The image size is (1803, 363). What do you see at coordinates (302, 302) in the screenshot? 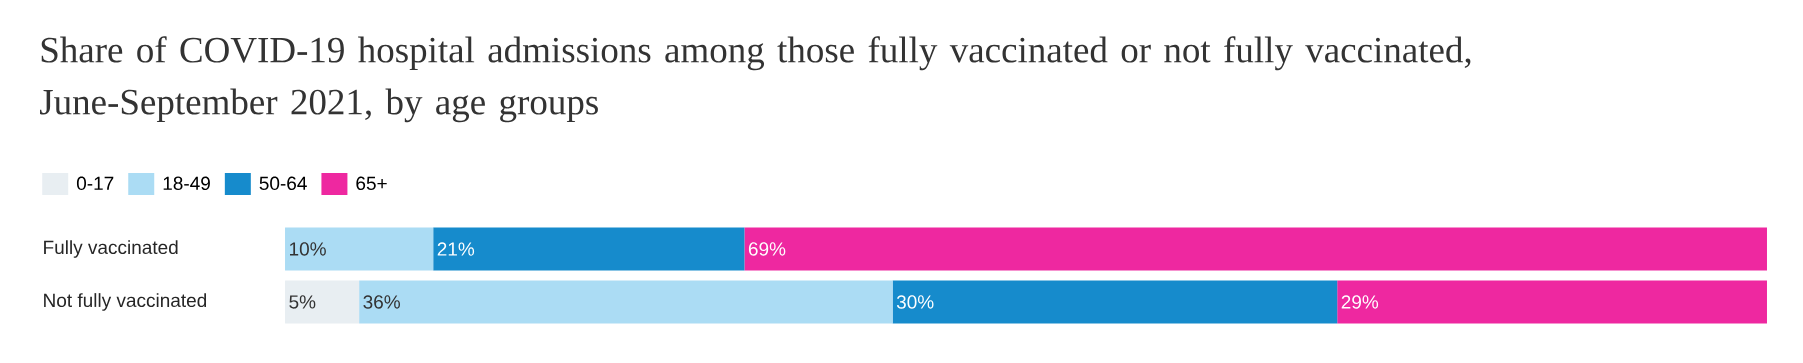
I see `data-label: 5%` at bounding box center [302, 302].